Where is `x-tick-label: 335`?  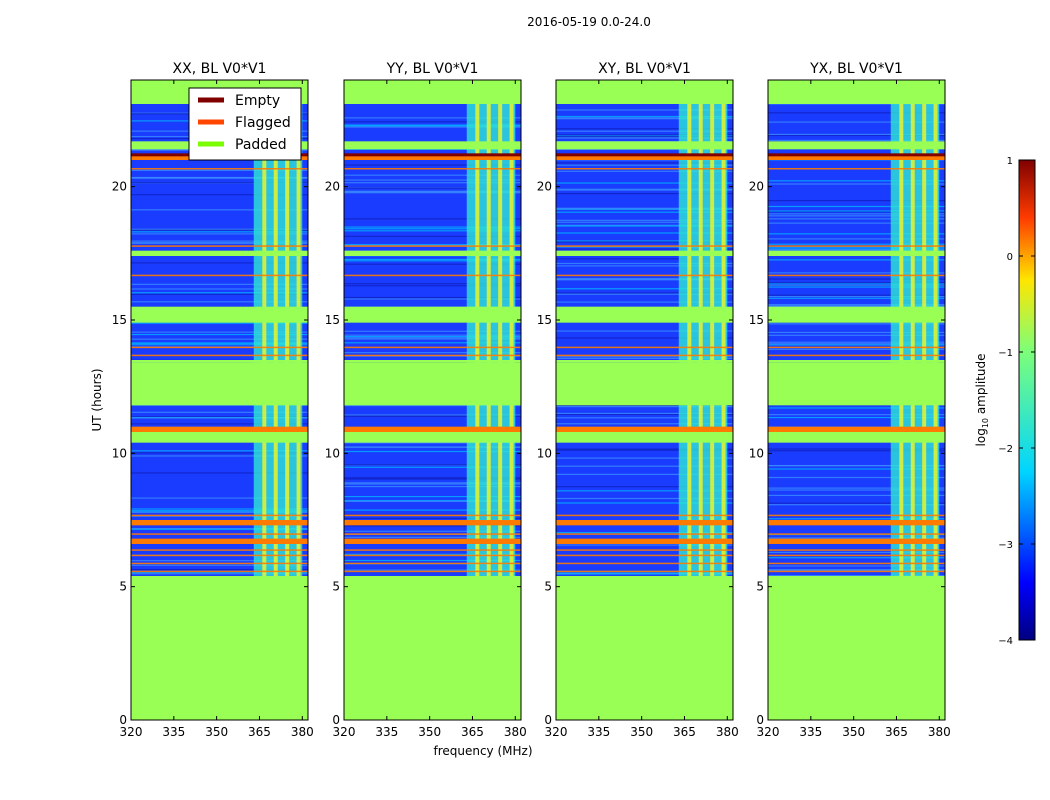 x-tick-label: 335 is located at coordinates (598, 732).